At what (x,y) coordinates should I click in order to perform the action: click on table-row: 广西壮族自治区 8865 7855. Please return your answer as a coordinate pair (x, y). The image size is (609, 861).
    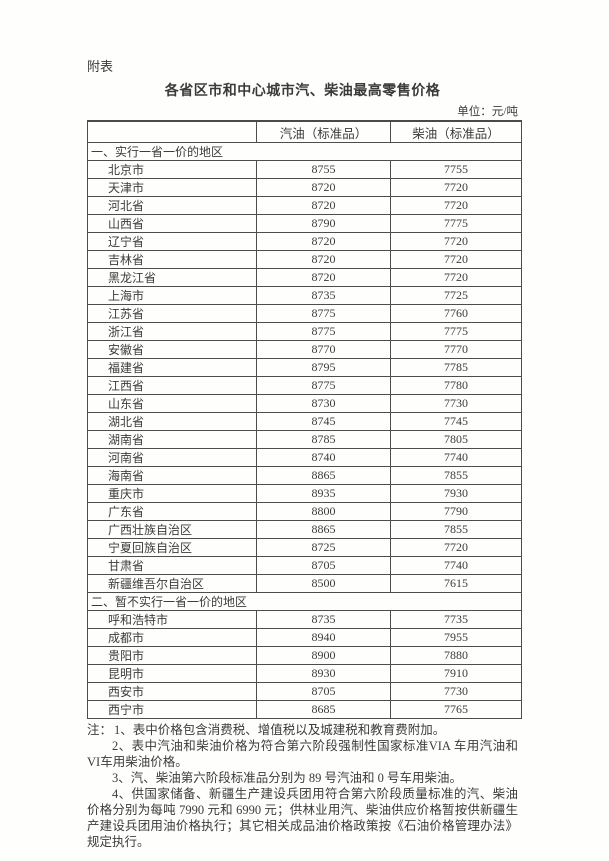
    Looking at the image, I should click on (304, 529).